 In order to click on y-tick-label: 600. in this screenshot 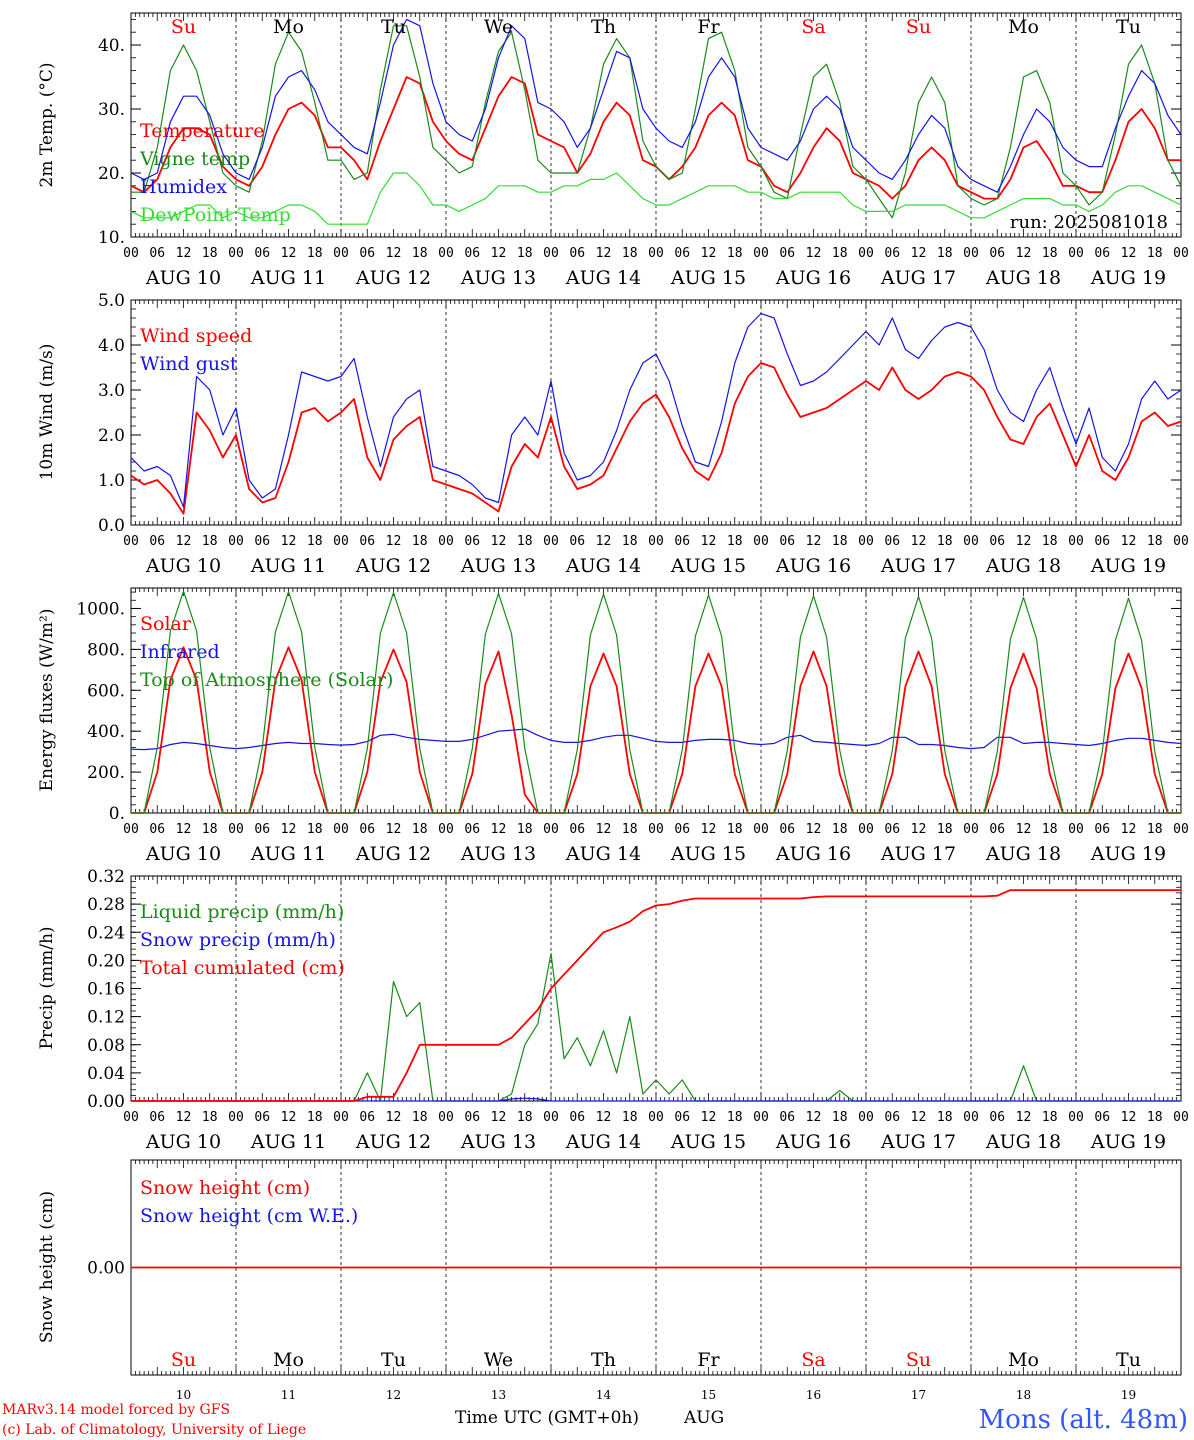, I will do `click(106, 691)`.